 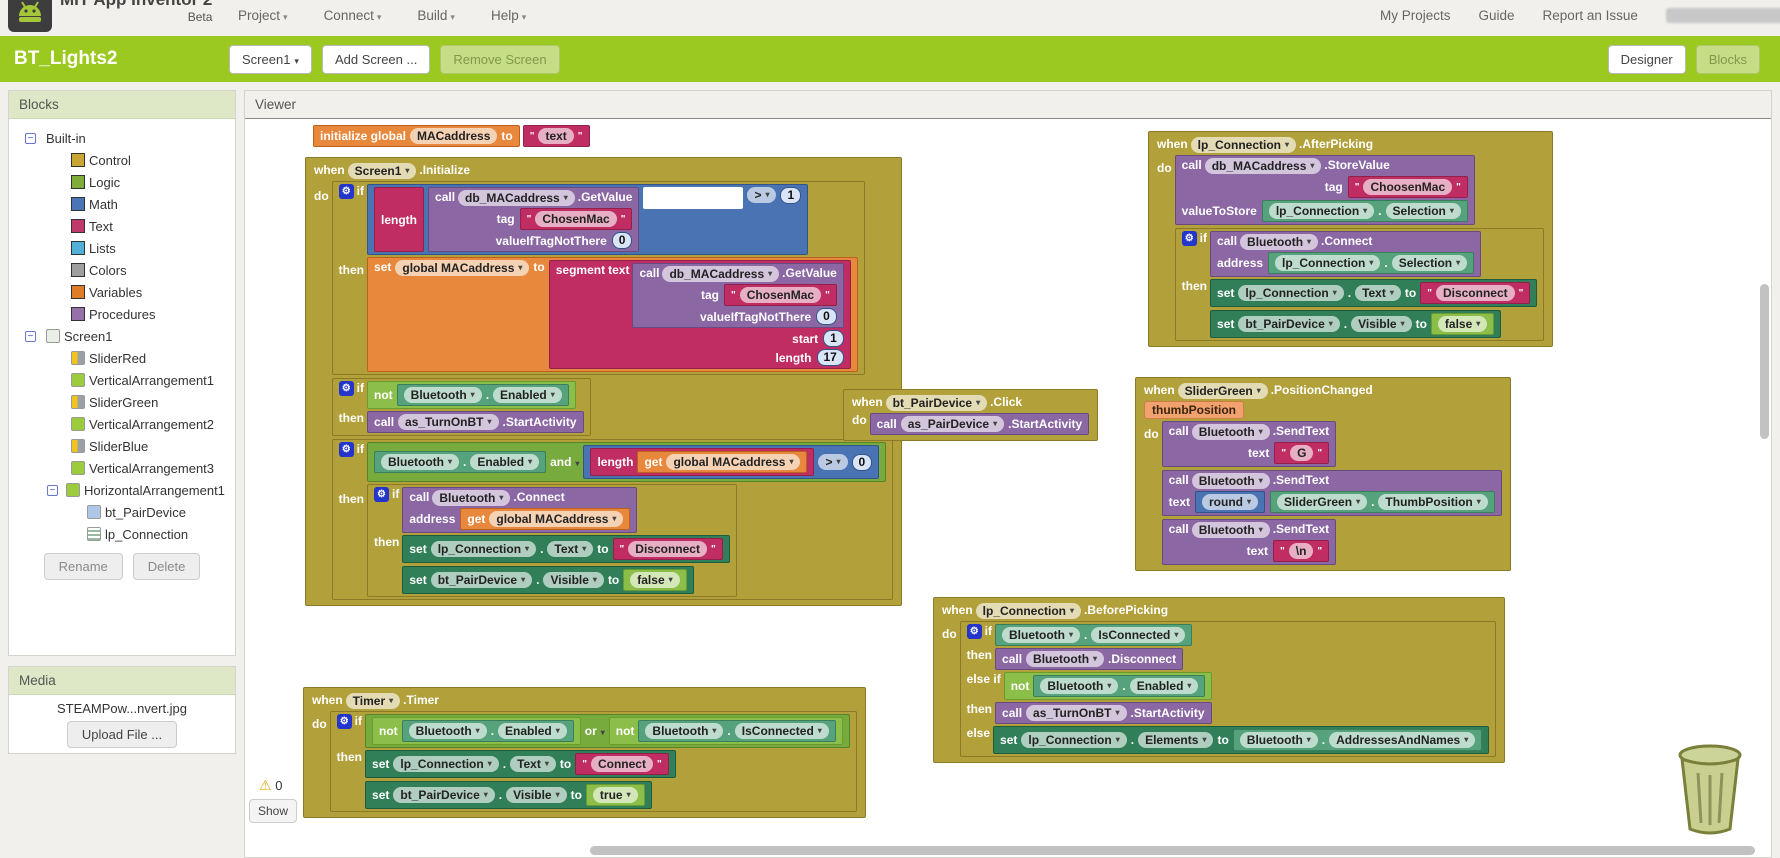 I want to click on block-get-bt-isconnected: Bluetooth.IsConnected, so click(x=737, y=731).